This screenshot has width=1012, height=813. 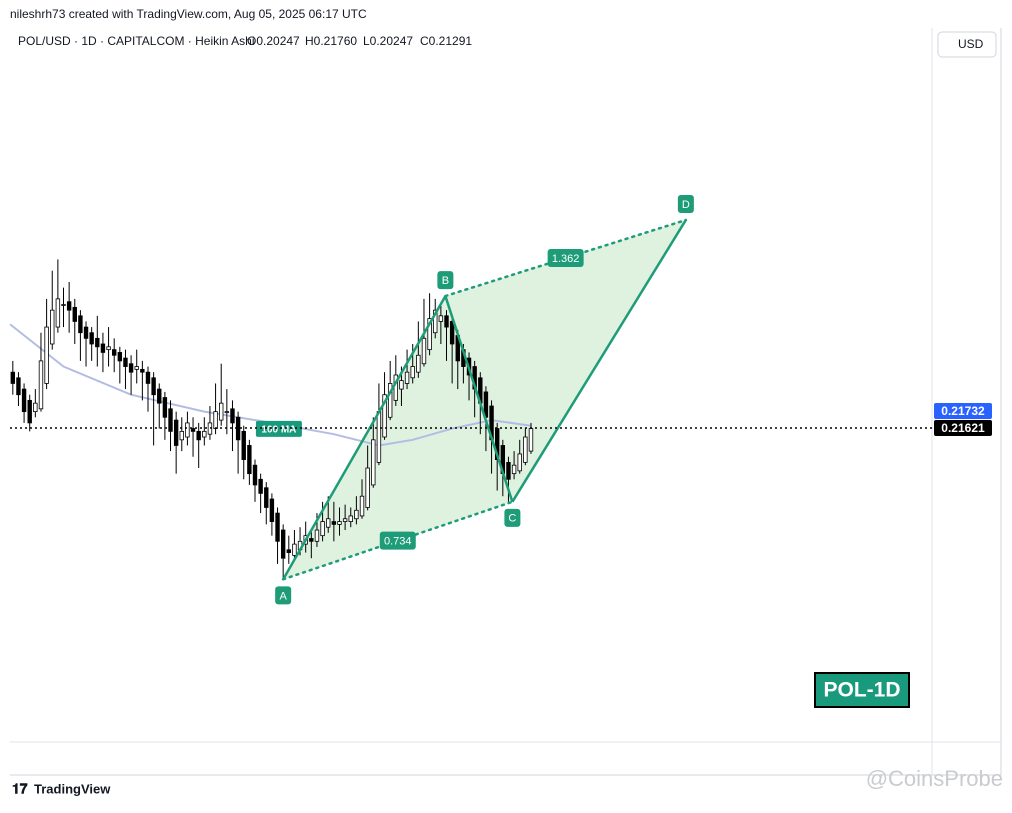 I want to click on ohlc-high: H0.21760, so click(x=331, y=41).